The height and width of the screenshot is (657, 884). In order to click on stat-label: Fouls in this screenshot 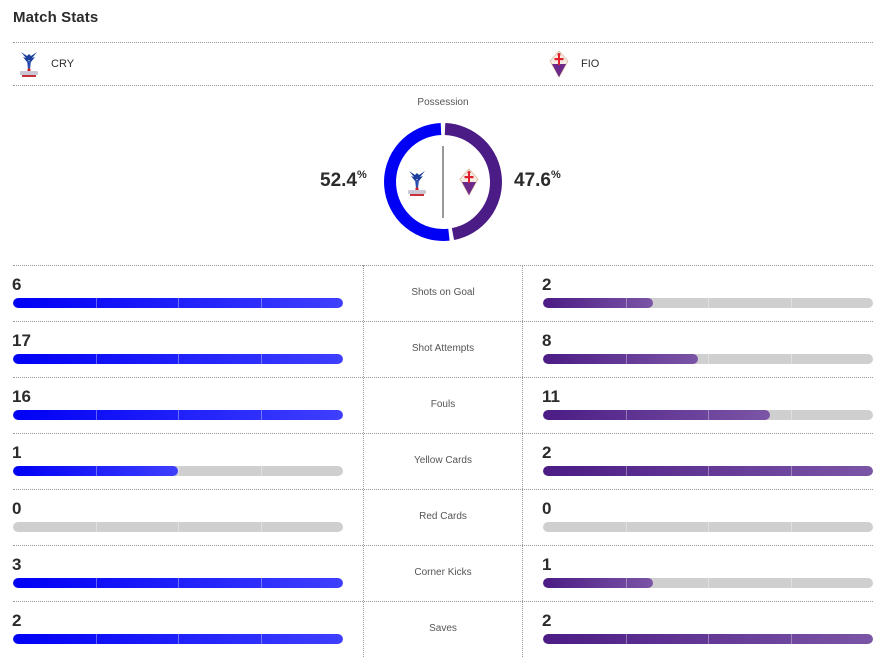, I will do `click(443, 404)`.